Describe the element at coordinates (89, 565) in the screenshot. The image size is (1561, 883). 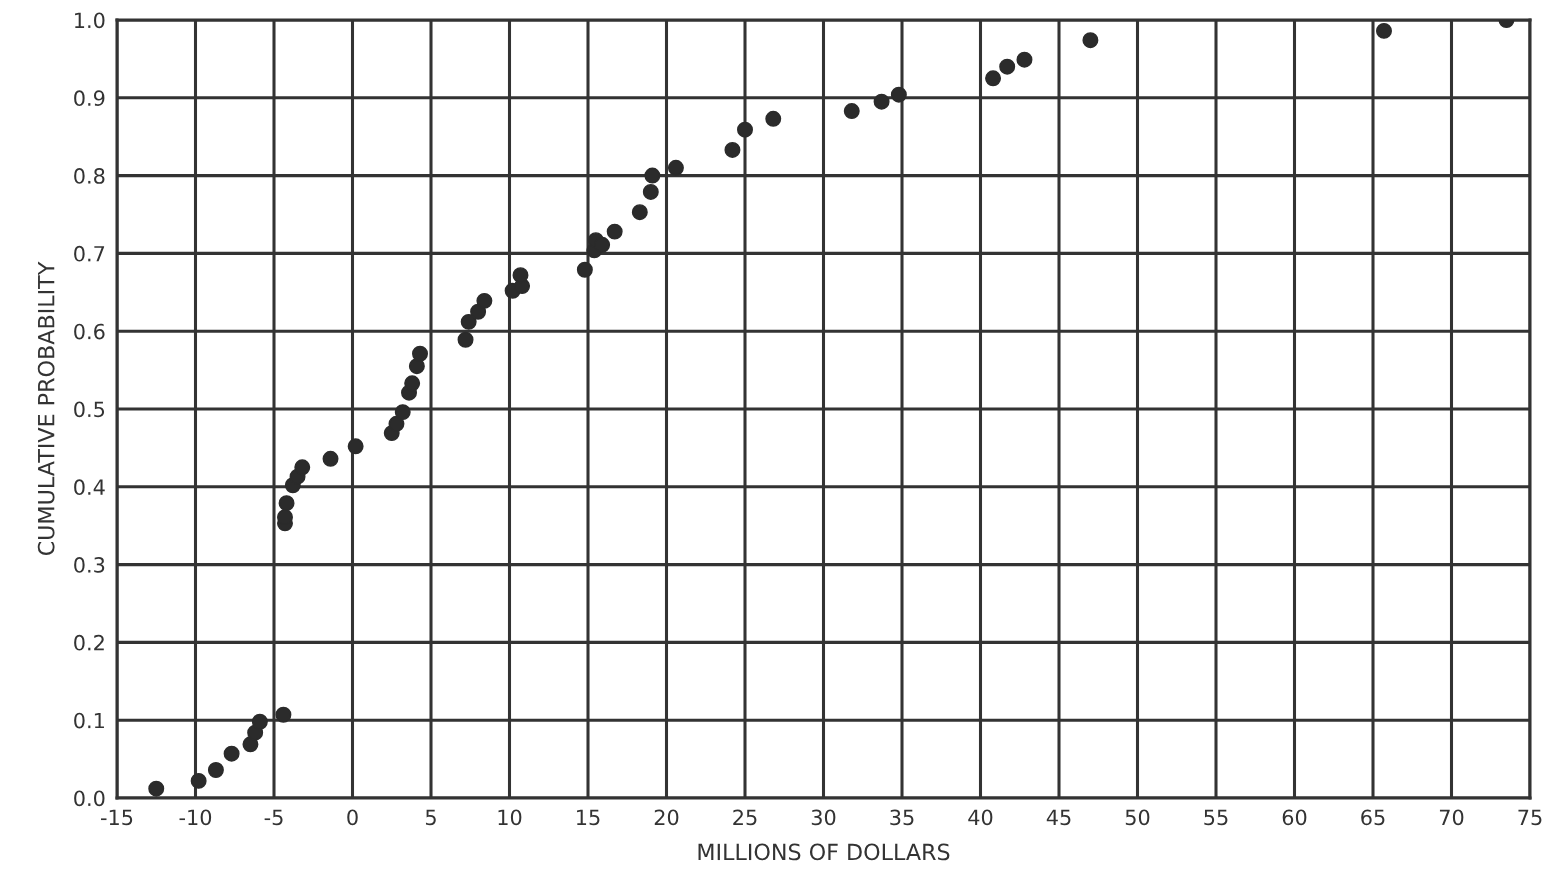
I see `y-tick-label: 0.3` at that location.